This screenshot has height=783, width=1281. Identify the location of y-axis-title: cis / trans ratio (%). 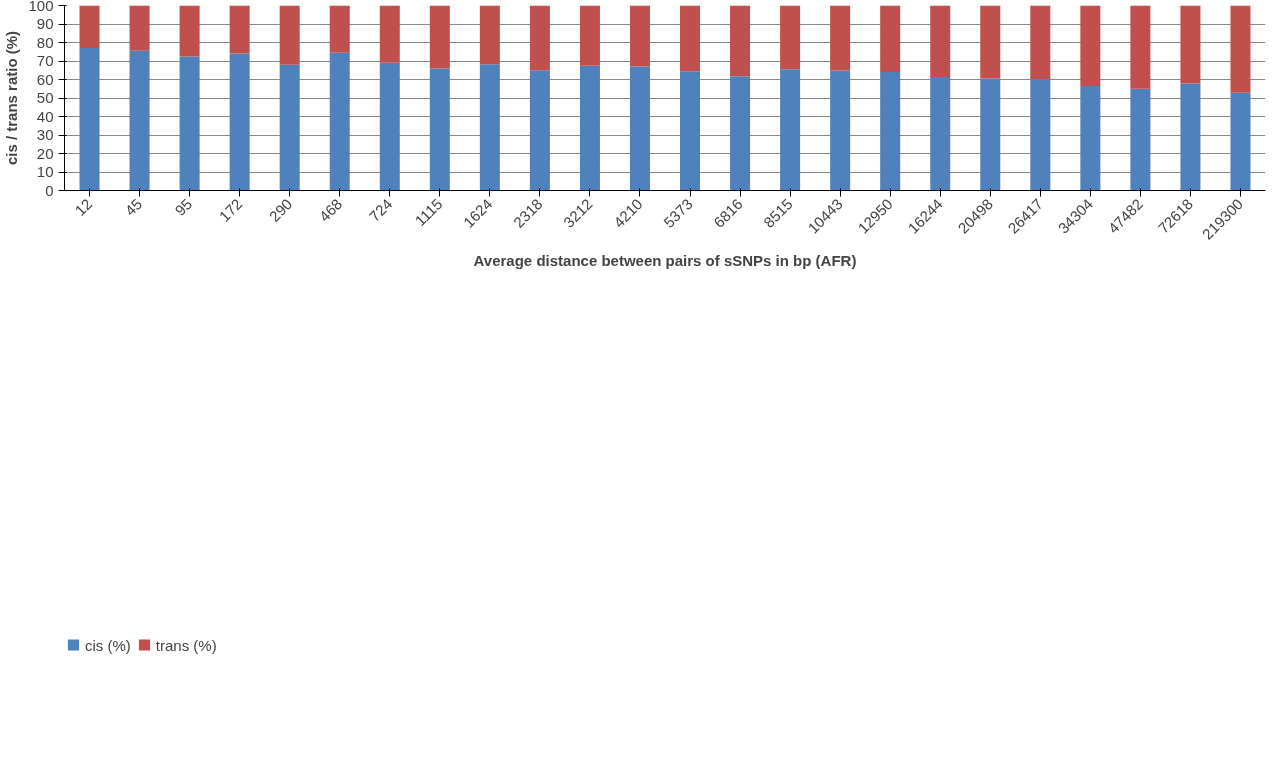
(12, 98).